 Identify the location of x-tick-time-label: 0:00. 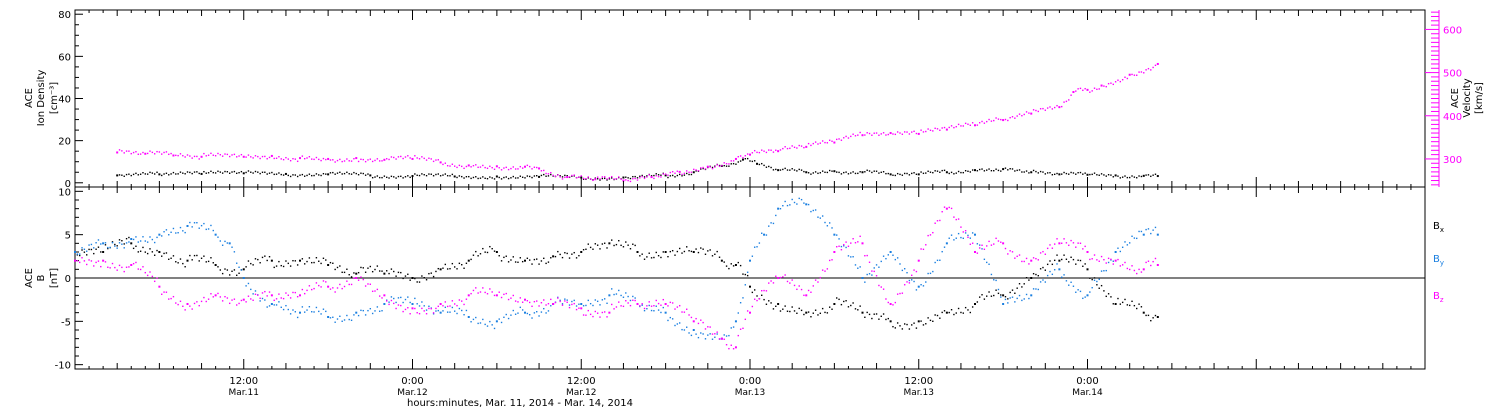
(750, 381).